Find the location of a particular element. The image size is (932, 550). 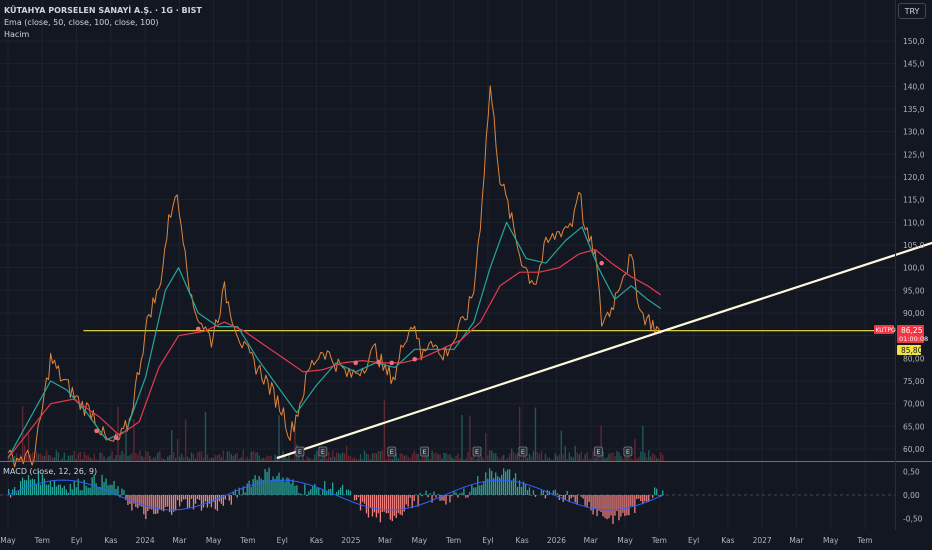

level-price-box is located at coordinates (909, 350).